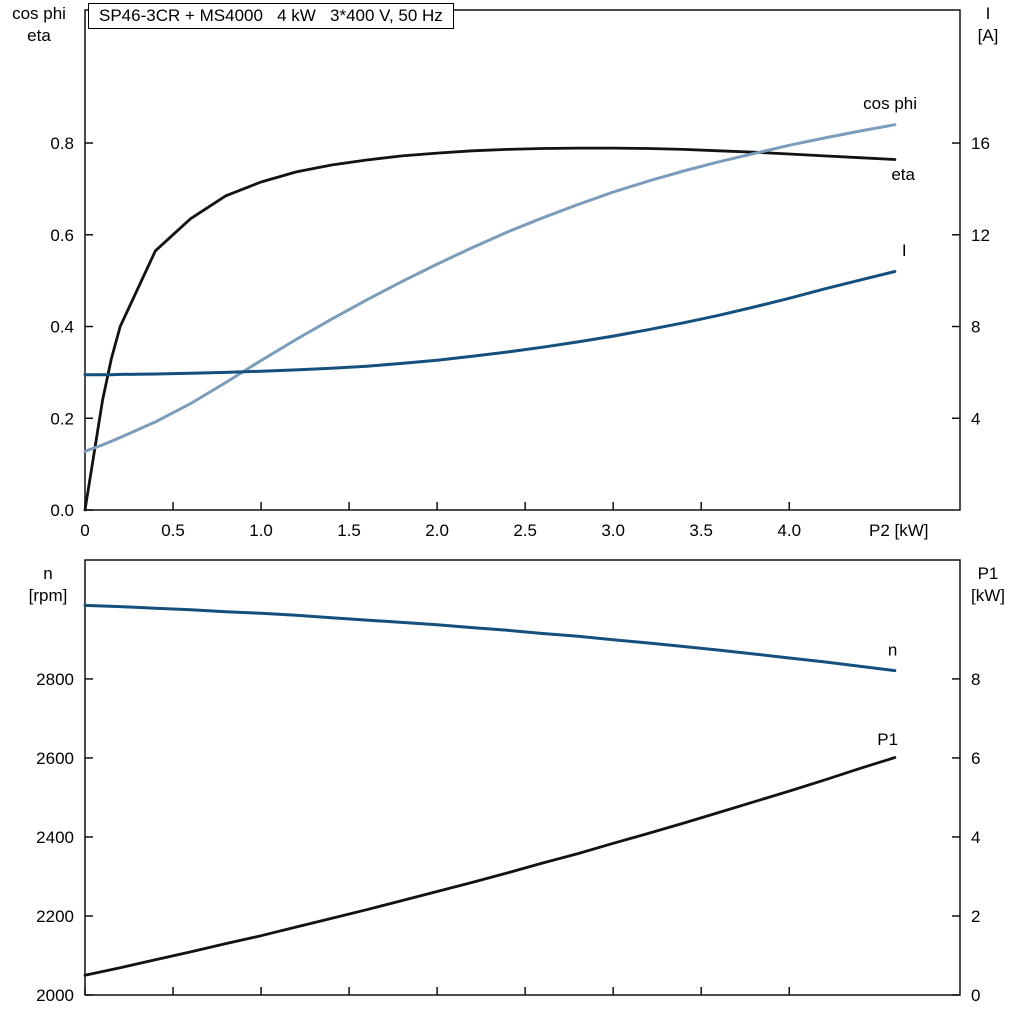 Image resolution: width=1024 pixels, height=1024 pixels. I want to click on chart-title: SP46-3CR + MS4000 4 kW 3*400 V, 50 Hz, so click(271, 16).